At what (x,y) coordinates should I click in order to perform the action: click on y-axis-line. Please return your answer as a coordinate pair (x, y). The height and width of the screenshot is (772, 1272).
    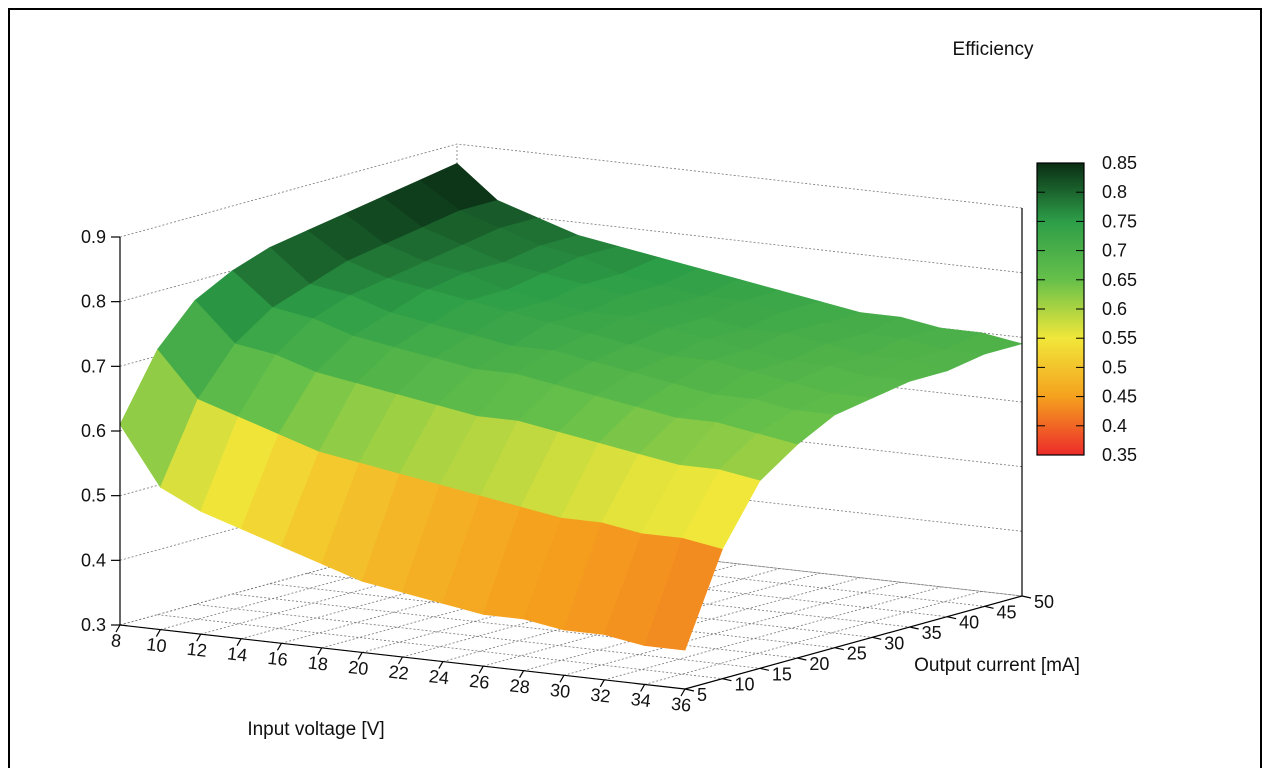
    Looking at the image, I should click on (853, 642).